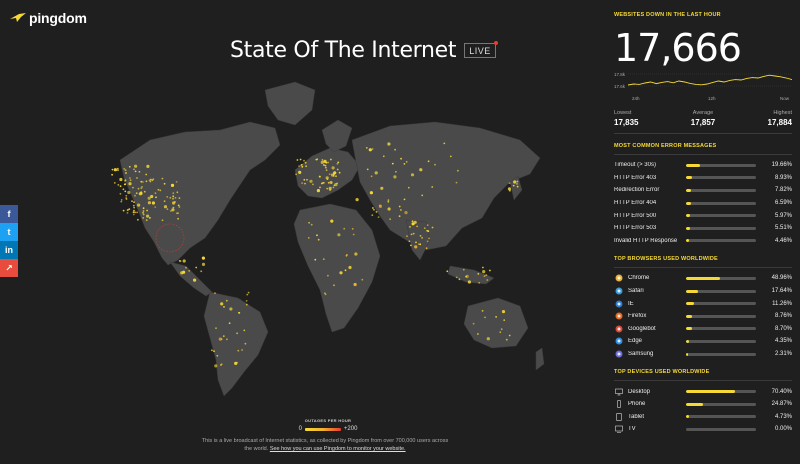 Image resolution: width=800 pixels, height=464 pixels. Describe the element at coordinates (9, 268) in the screenshot. I see `share-button: ↗` at that location.